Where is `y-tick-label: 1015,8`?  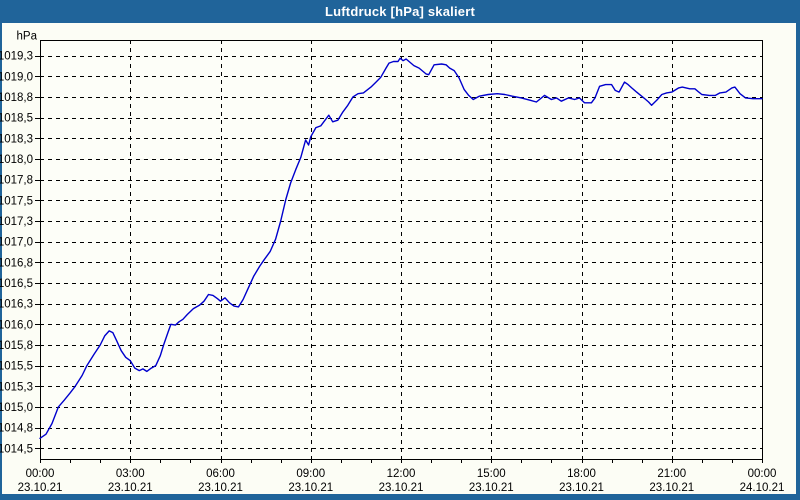 y-tick-label: 1015,8 is located at coordinates (16, 346).